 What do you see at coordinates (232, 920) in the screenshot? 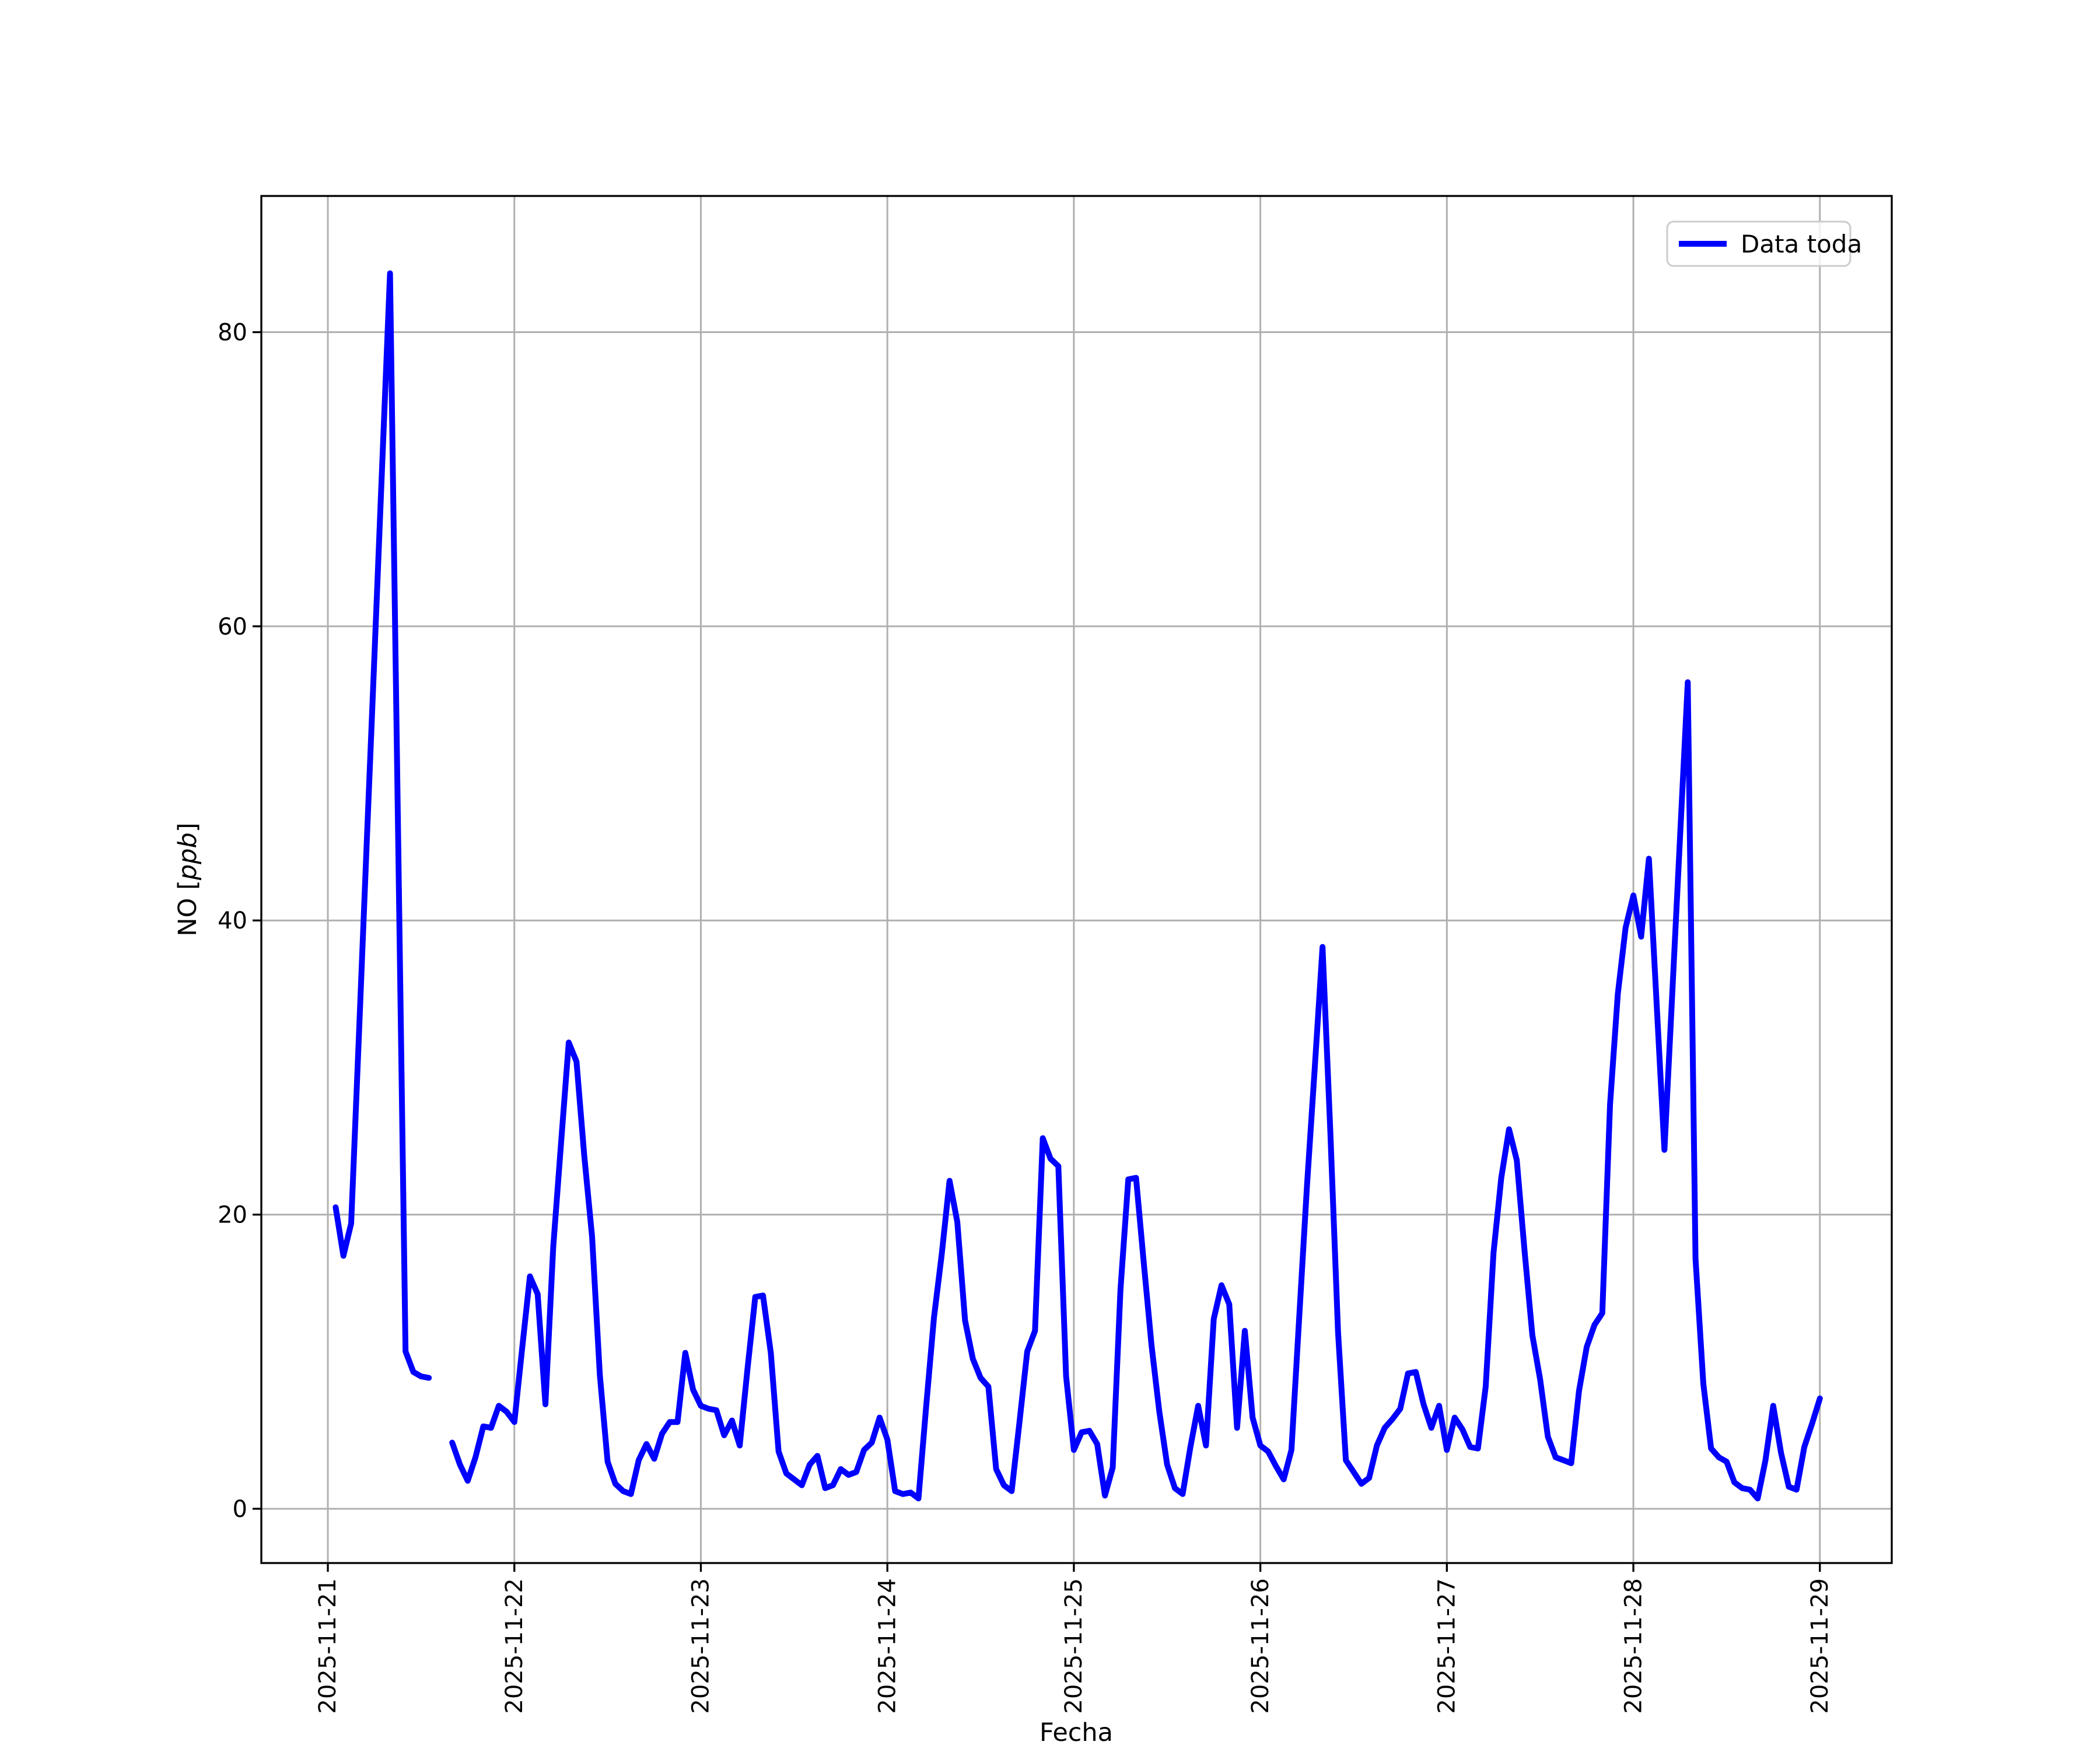
I see `y-tick-label: 40` at bounding box center [232, 920].